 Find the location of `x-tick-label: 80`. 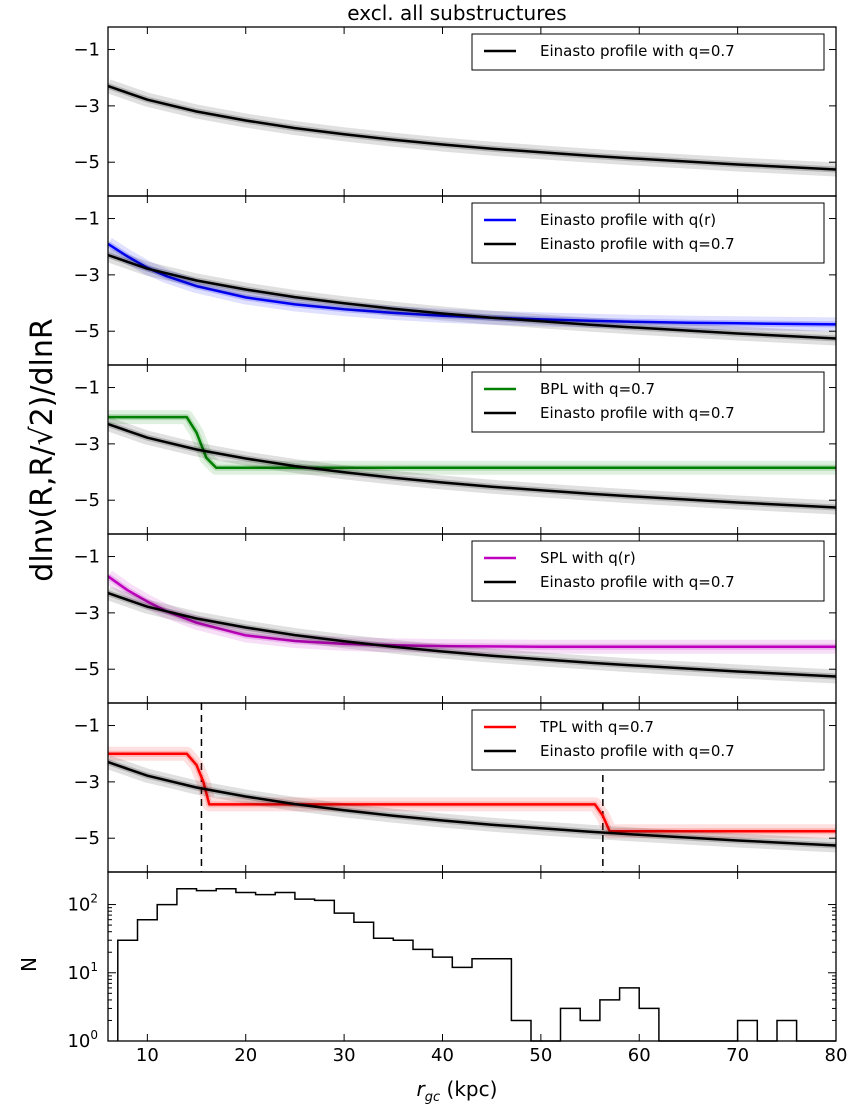

x-tick-label: 80 is located at coordinates (836, 1055).